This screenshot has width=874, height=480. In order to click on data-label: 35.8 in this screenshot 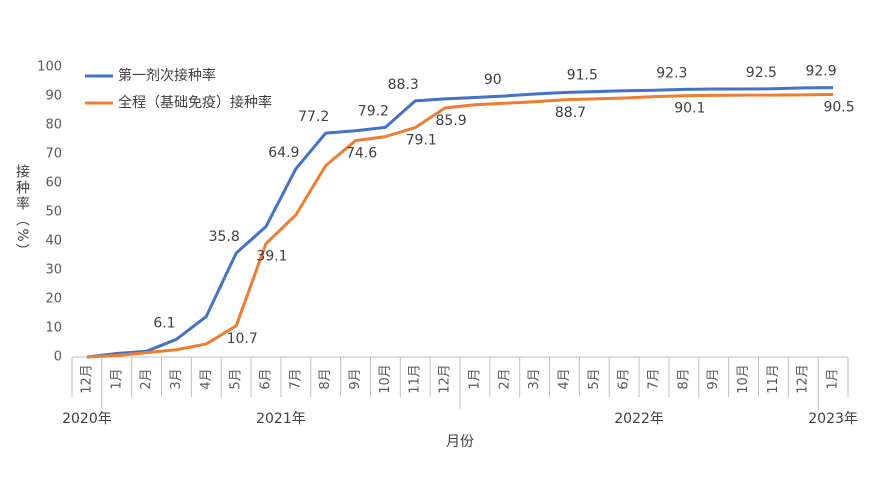, I will do `click(224, 237)`.